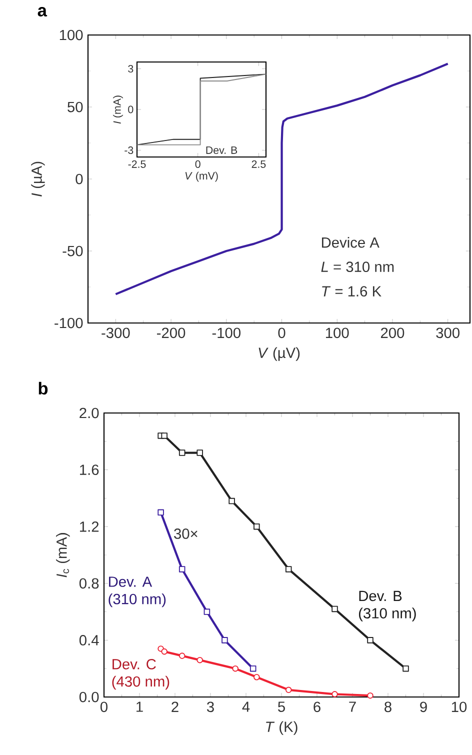  What do you see at coordinates (279, 354) in the screenshot?
I see `x-axis-title: V (µV)` at bounding box center [279, 354].